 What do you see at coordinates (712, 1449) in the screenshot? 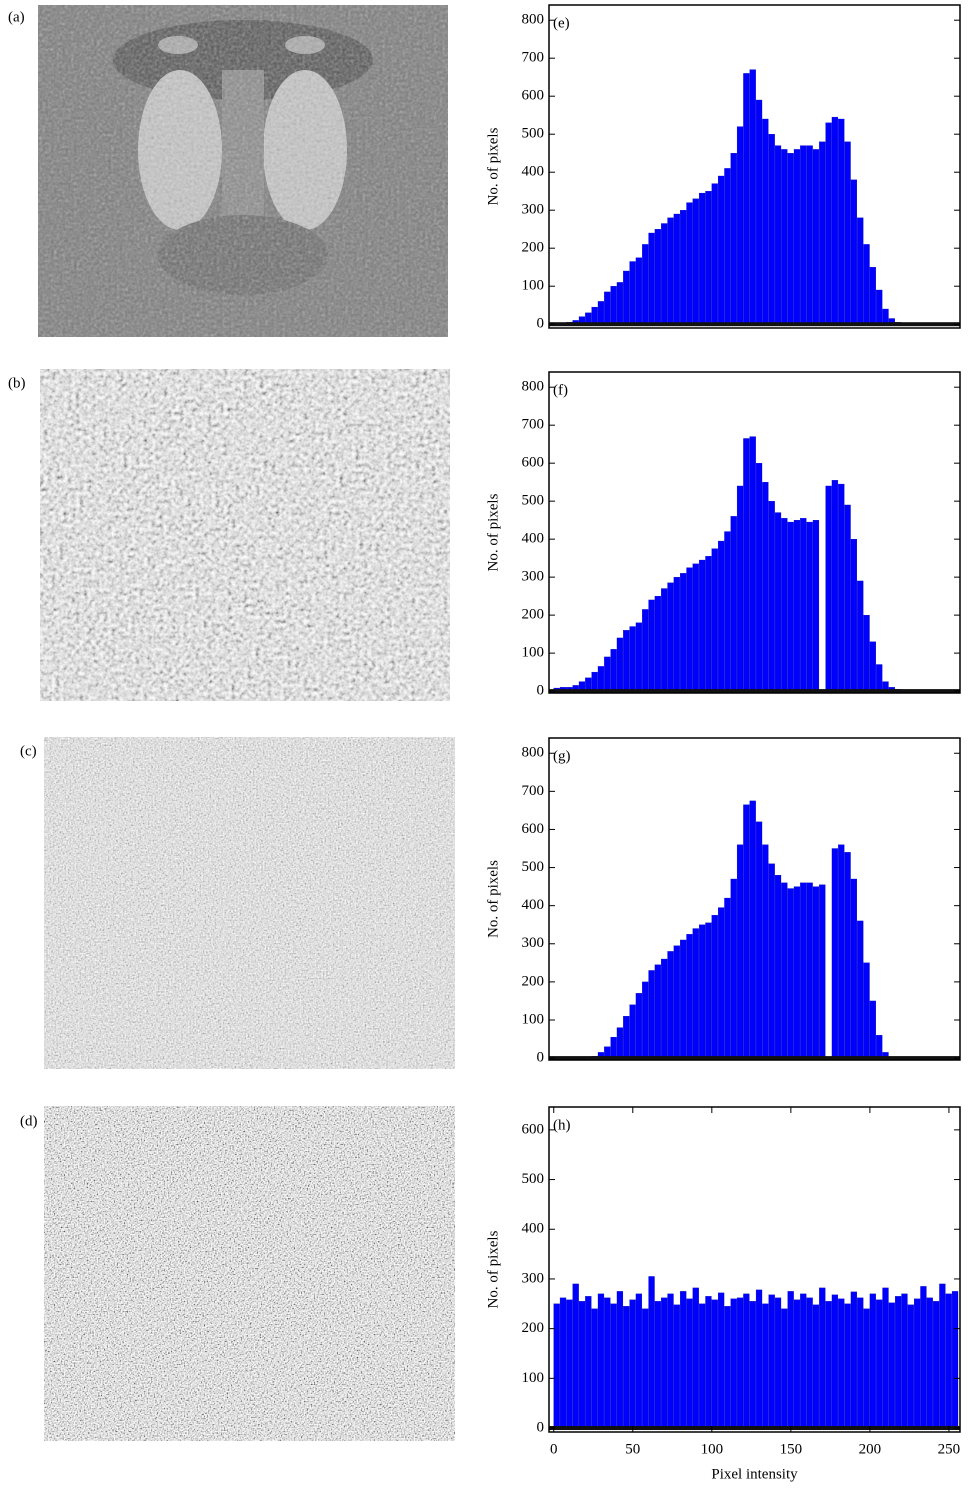
I see `x-tick-label: 100` at bounding box center [712, 1449].